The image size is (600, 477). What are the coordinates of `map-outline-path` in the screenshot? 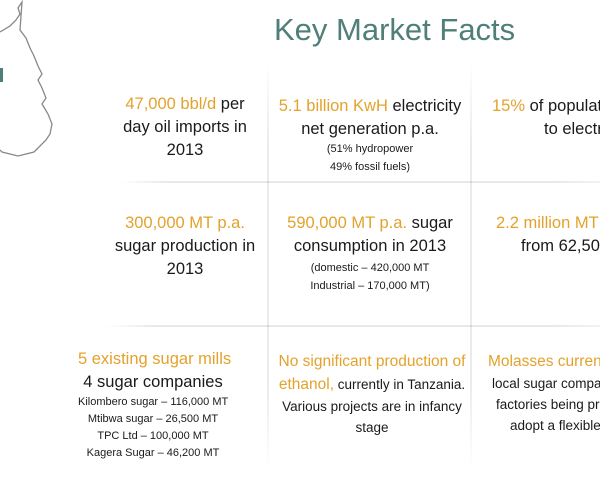 It's located at (26, 78).